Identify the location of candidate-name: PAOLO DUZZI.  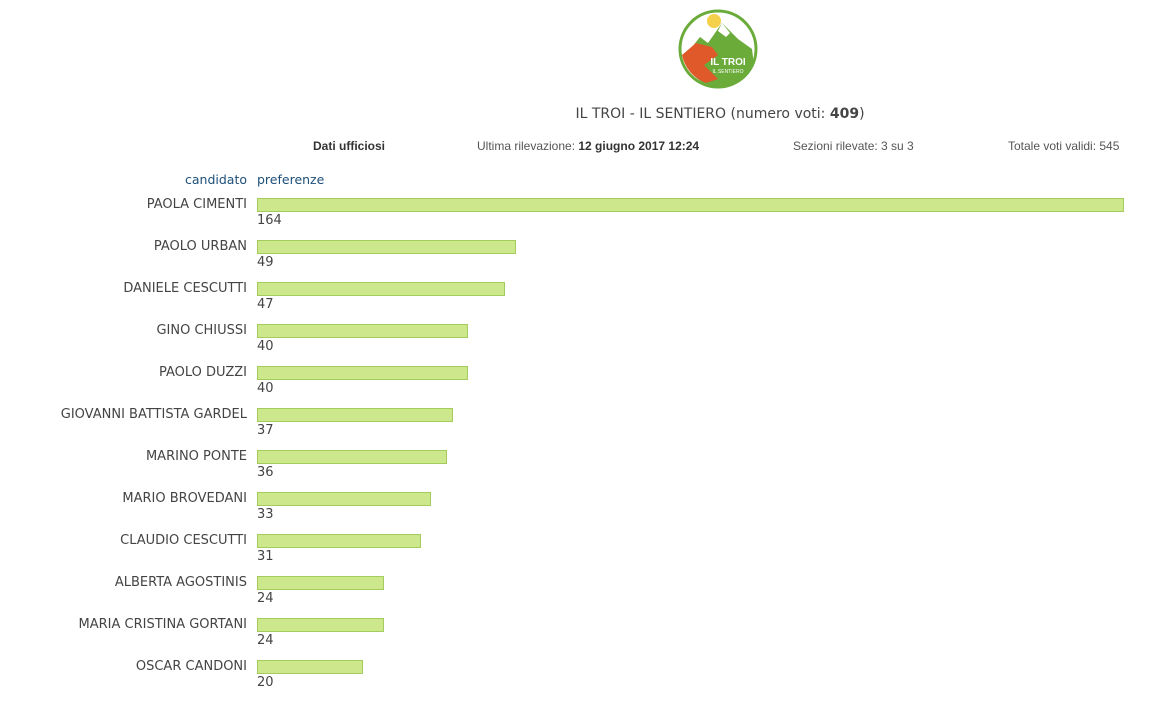
(203, 372).